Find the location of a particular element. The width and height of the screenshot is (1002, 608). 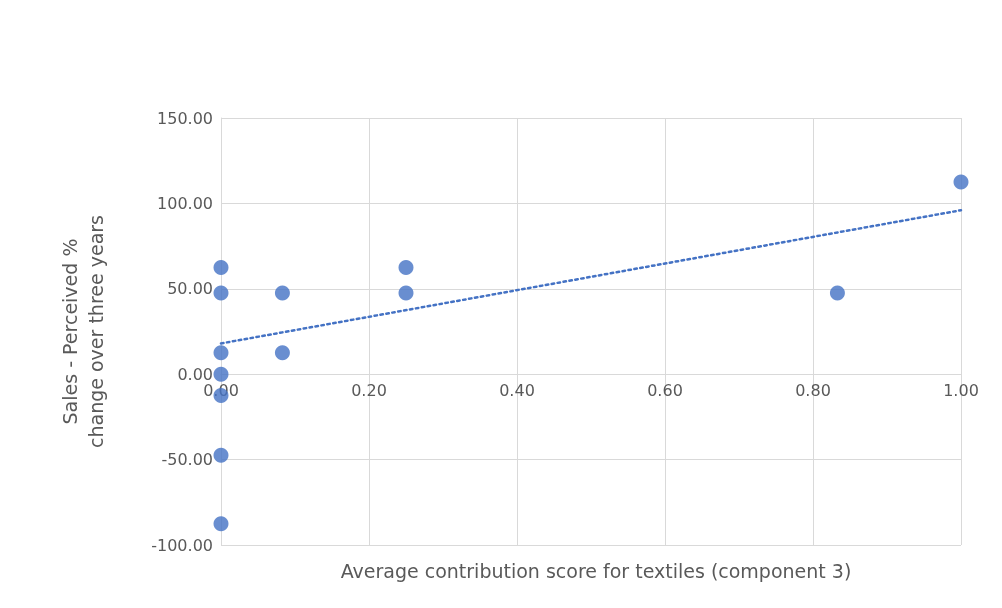

x-axis-title: Average contribution score for textiles (component 3) is located at coordinates (596, 570).